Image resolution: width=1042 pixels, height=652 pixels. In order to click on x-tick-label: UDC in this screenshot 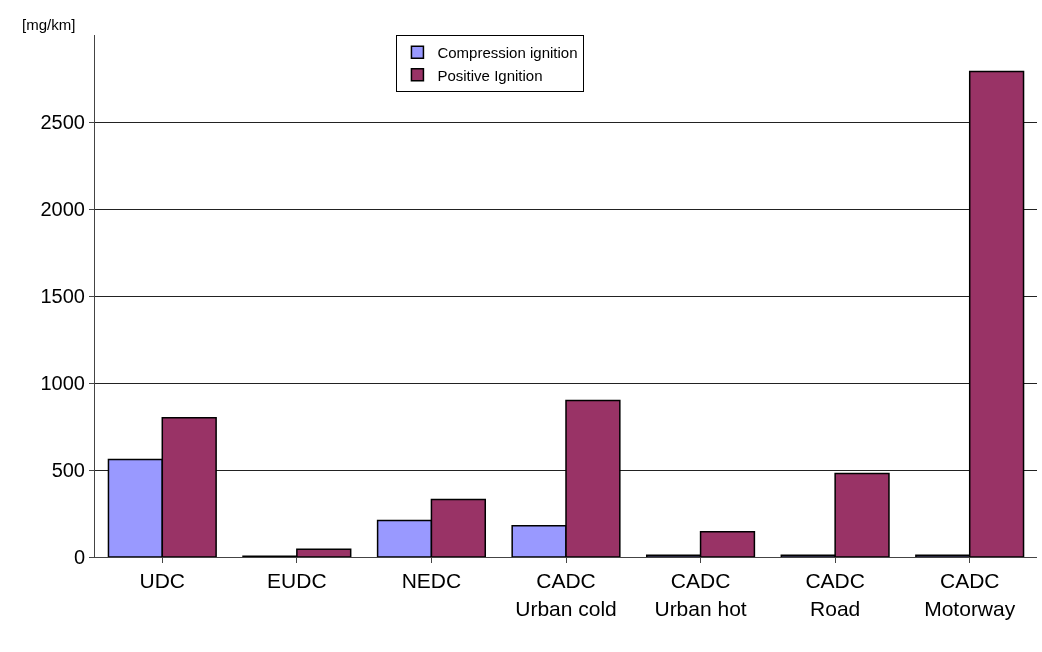, I will do `click(162, 581)`.